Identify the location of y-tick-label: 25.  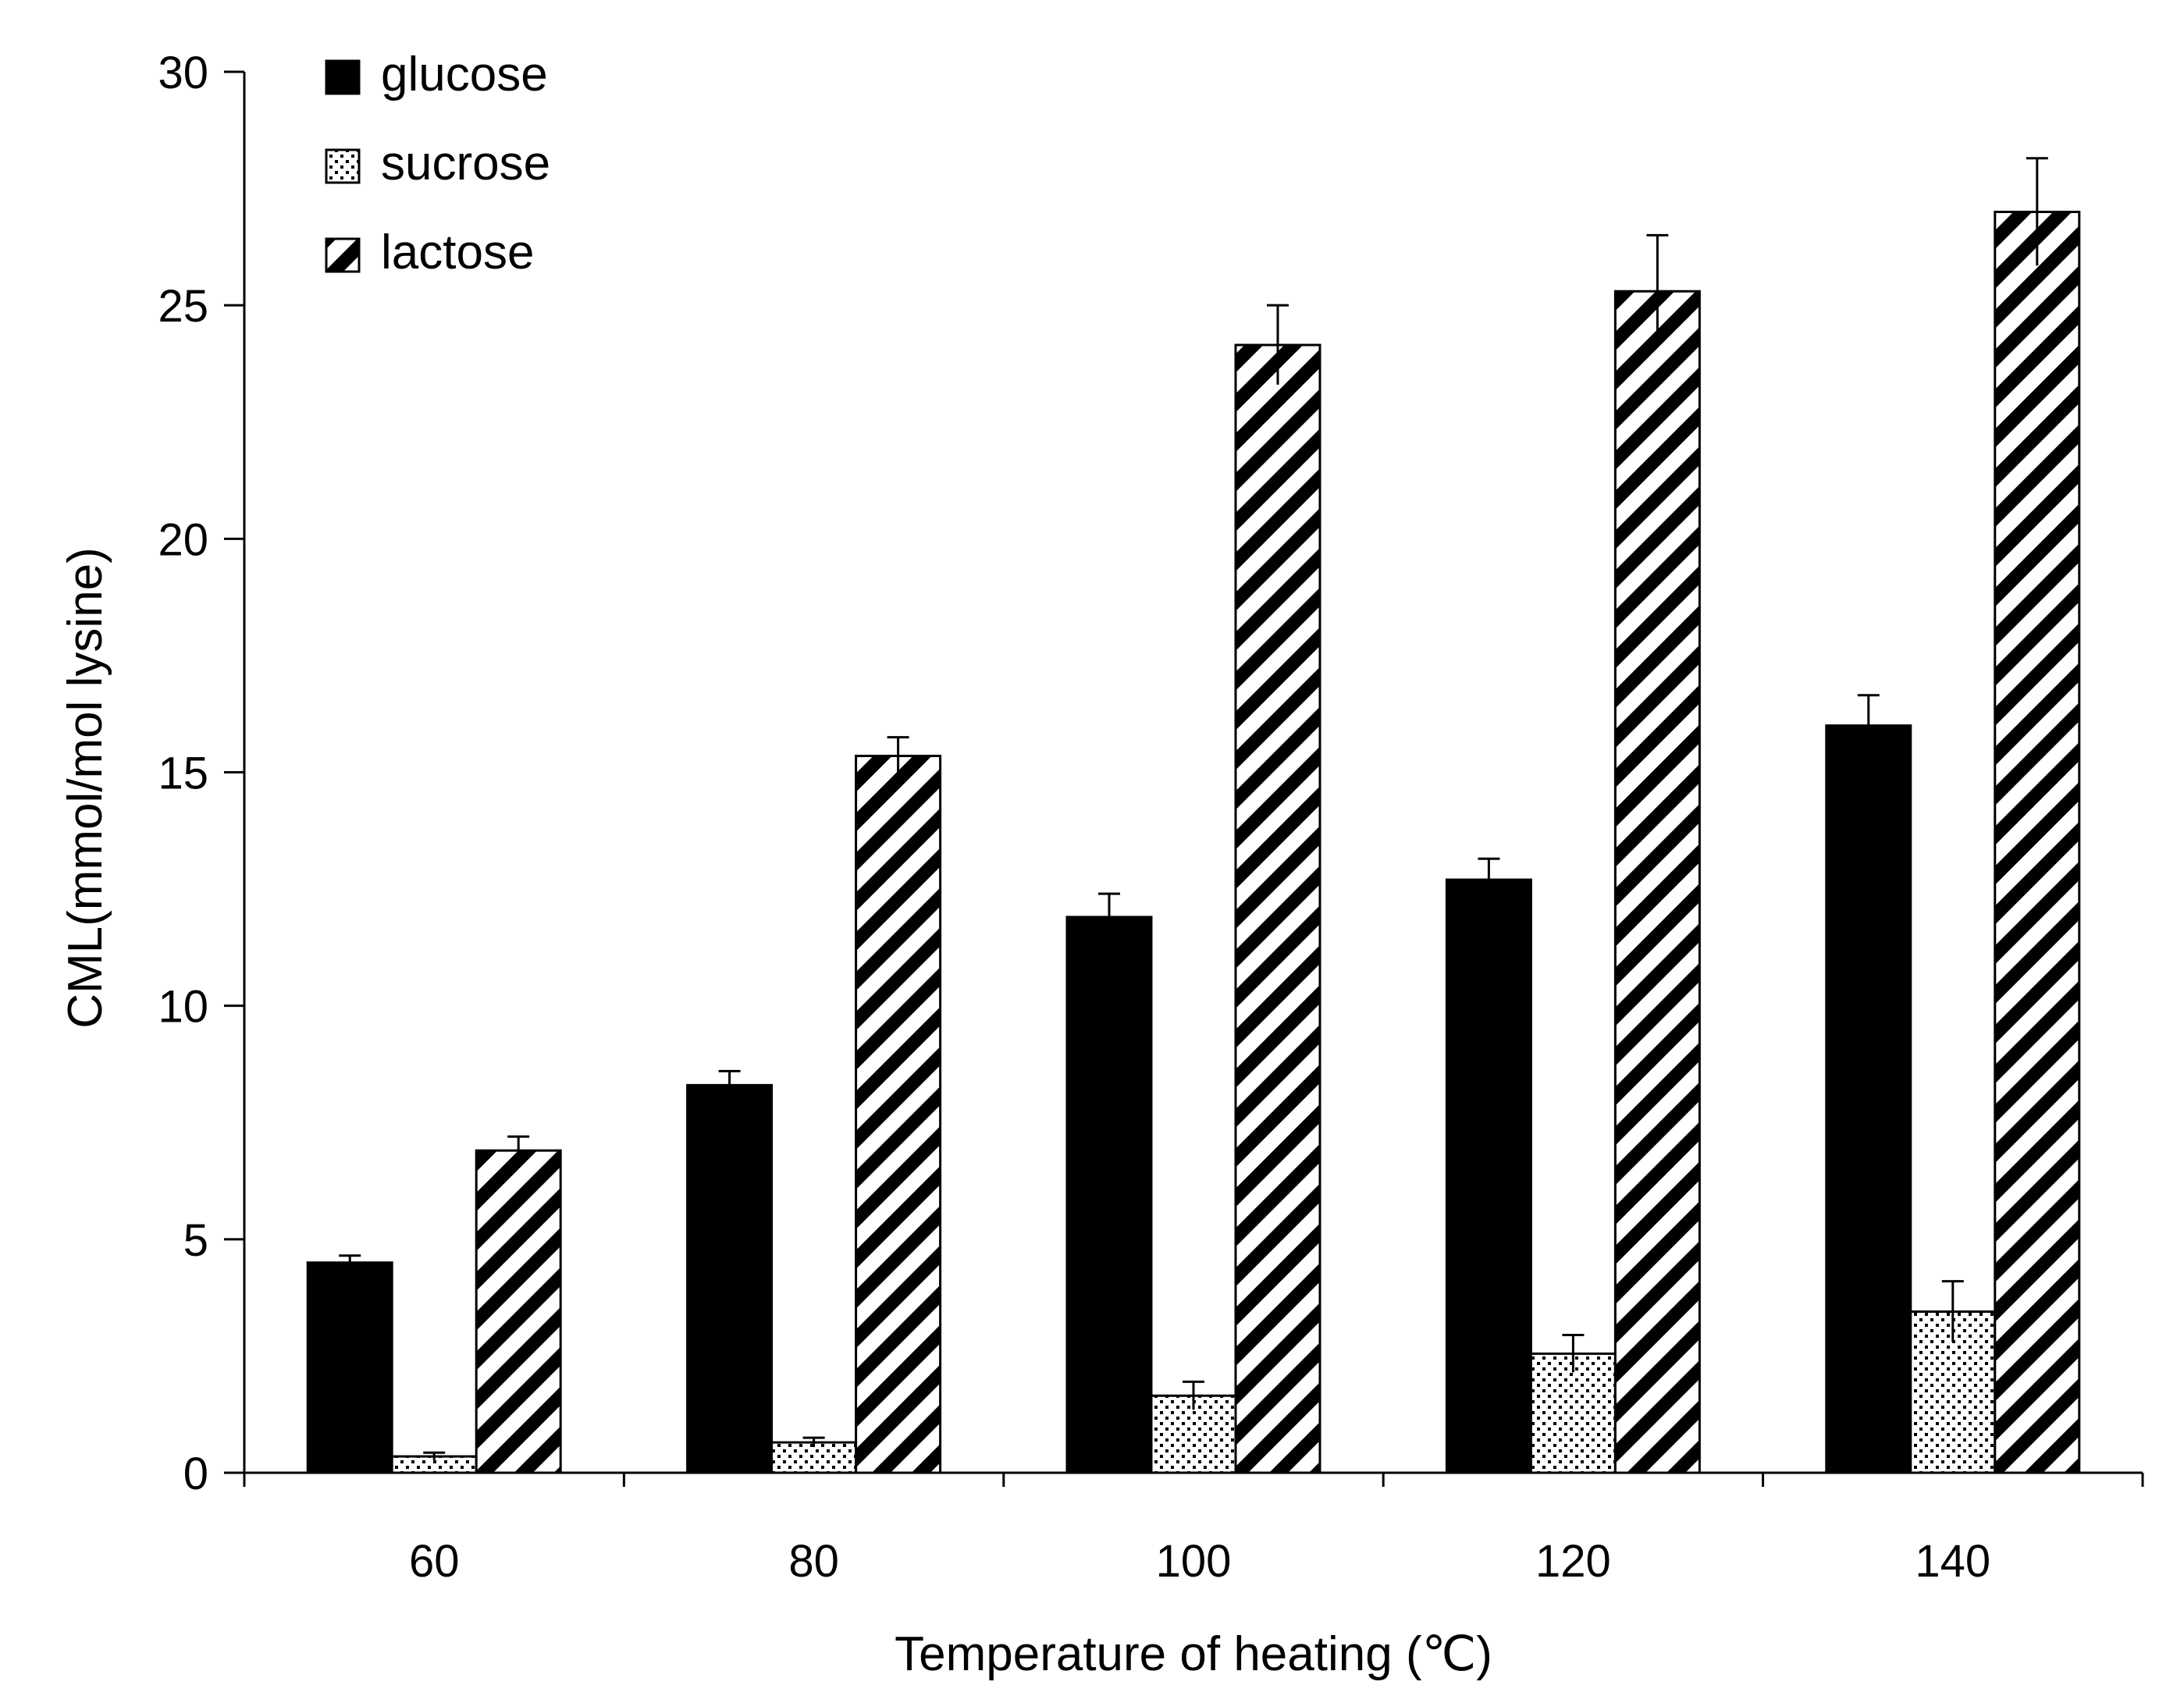
(183, 306).